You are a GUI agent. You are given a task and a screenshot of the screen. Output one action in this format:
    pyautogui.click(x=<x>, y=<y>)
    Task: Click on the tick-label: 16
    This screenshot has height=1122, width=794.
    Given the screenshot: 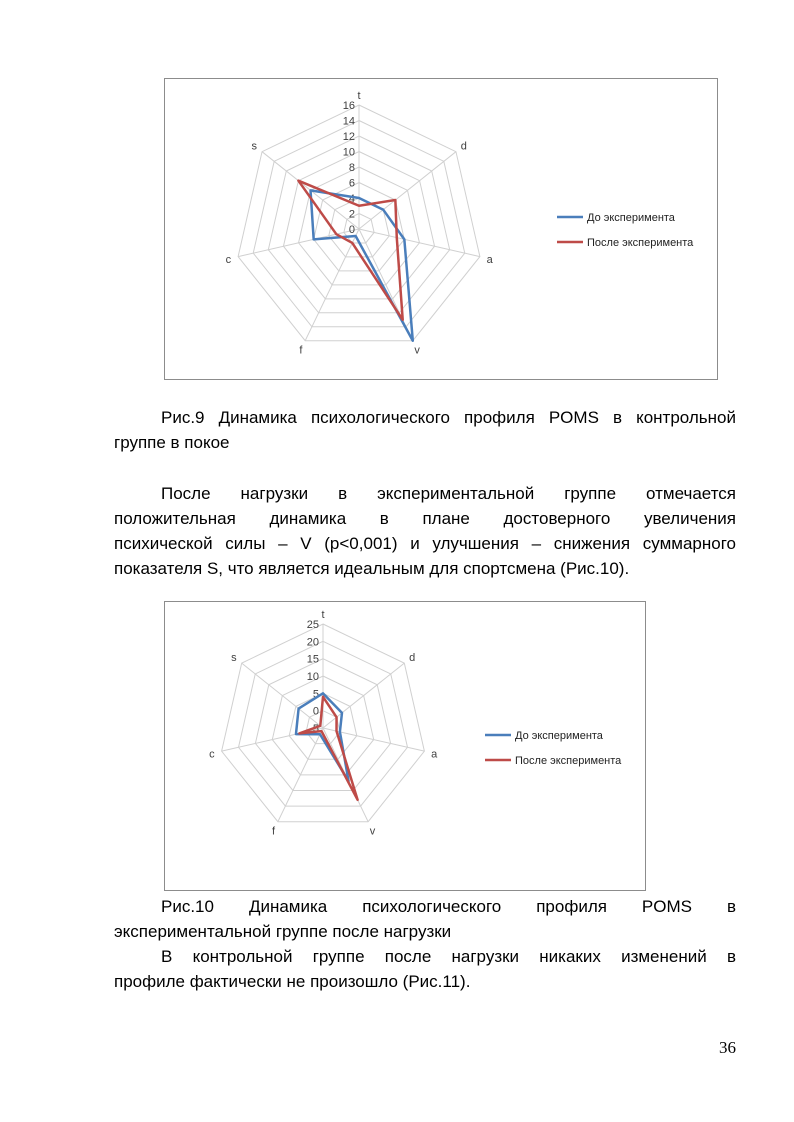 What is the action you would take?
    pyautogui.click(x=349, y=106)
    